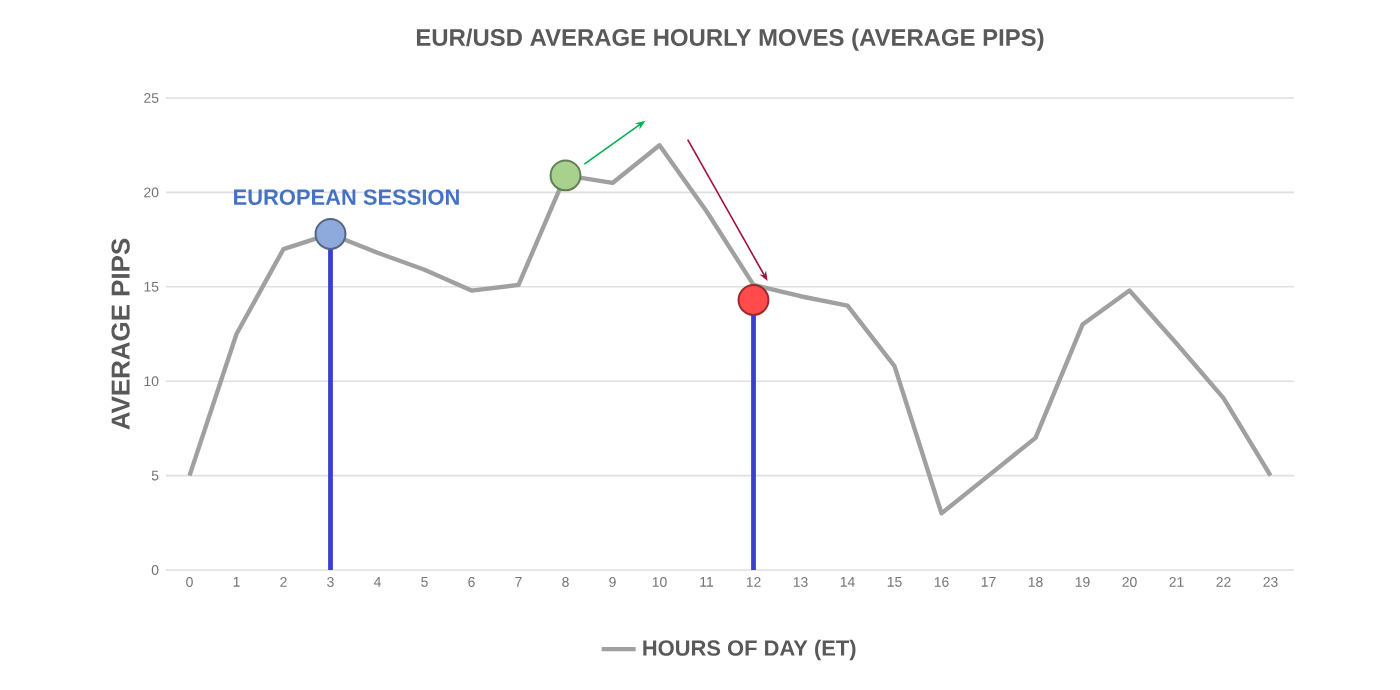  Describe the element at coordinates (120, 334) in the screenshot. I see `y-axis-title: AVERAGE PIPS` at that location.